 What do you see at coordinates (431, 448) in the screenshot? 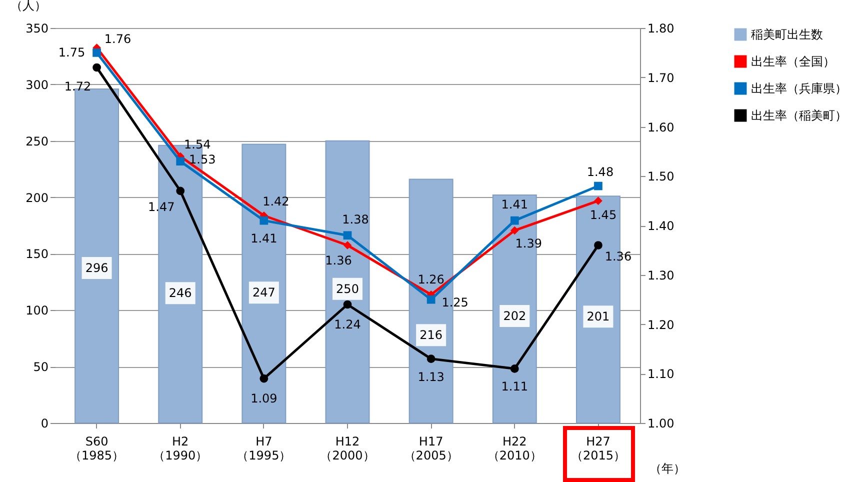
I see `x-tick-label: H17 （2005）` at bounding box center [431, 448].